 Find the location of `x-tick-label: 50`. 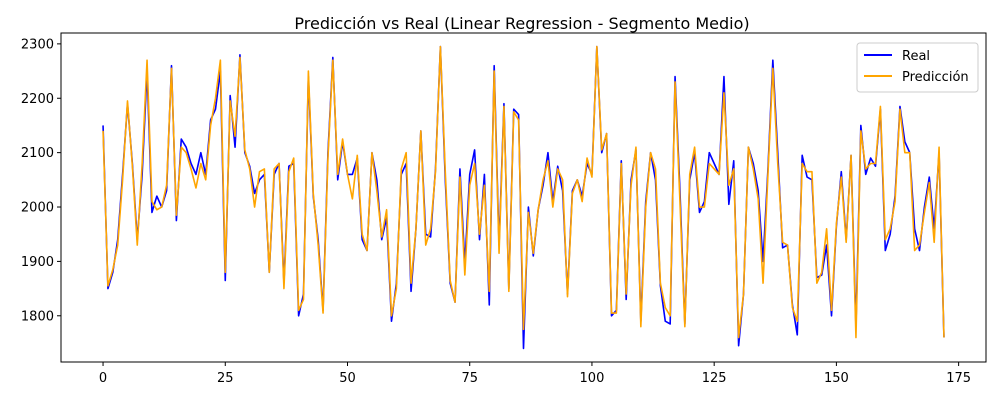

x-tick-label: 50 is located at coordinates (347, 378).